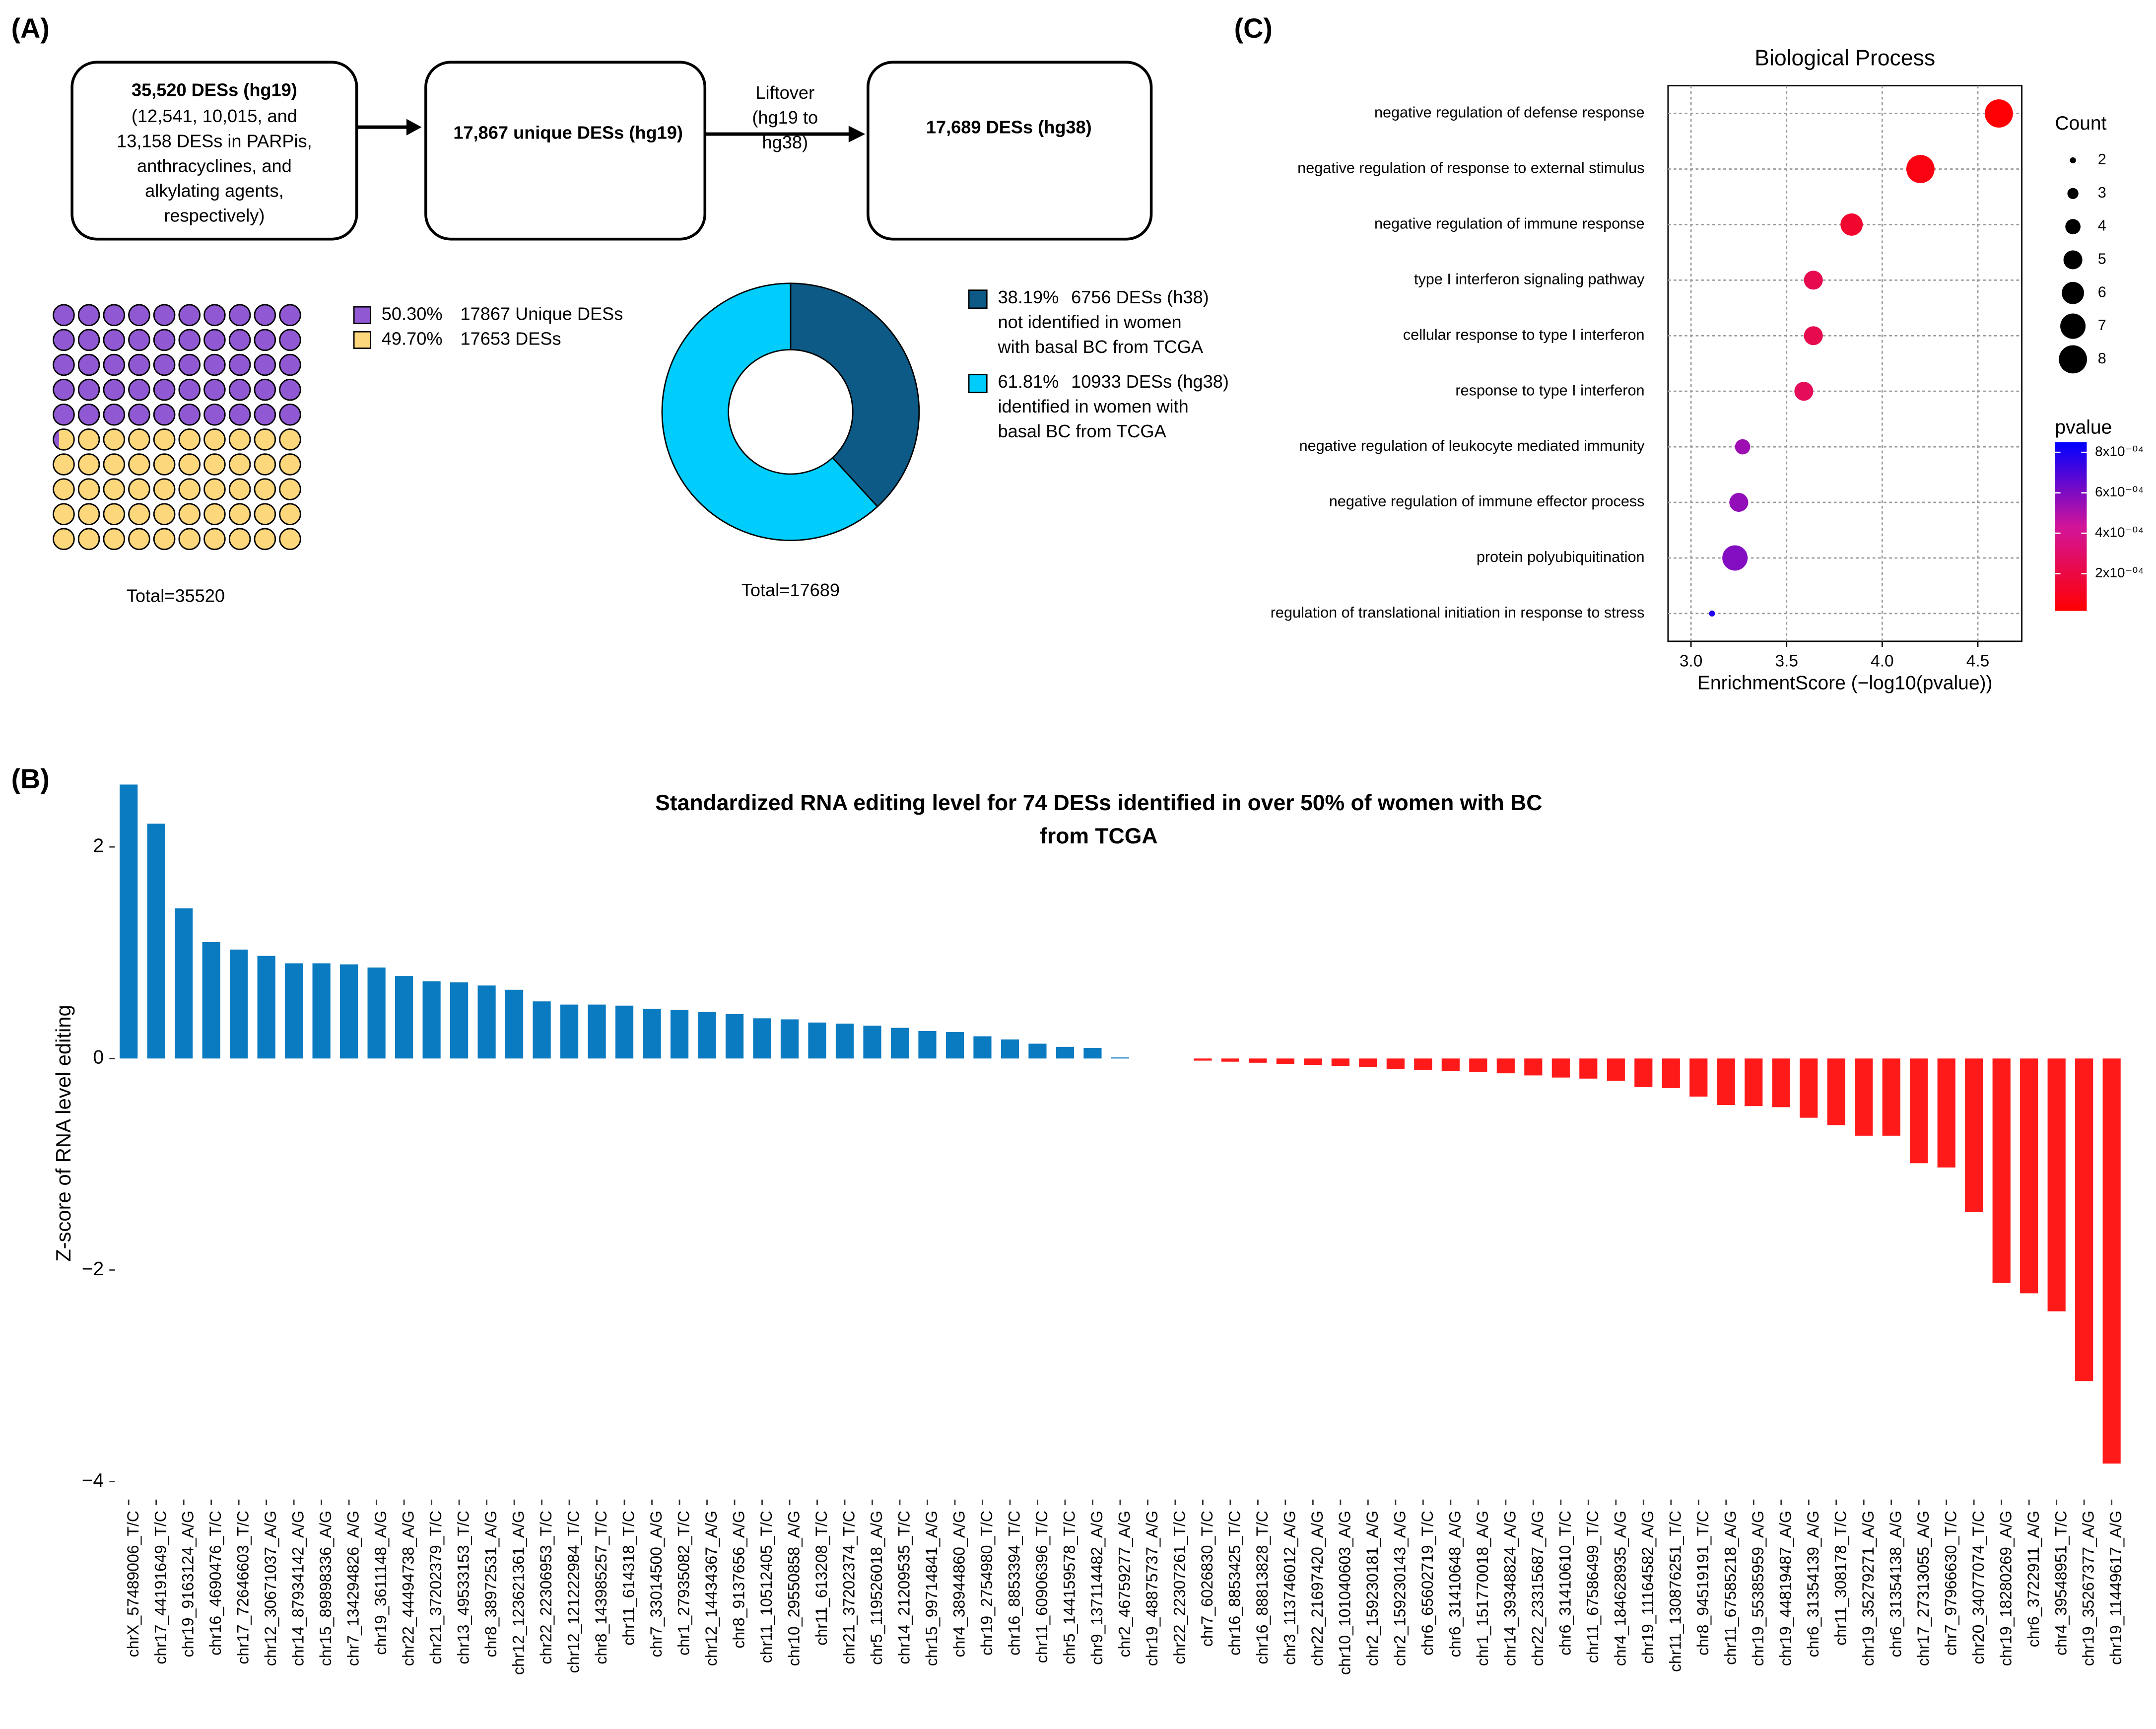 This screenshot has height=1729, width=2156. Describe the element at coordinates (785, 142) in the screenshot. I see `arrow-label: hg38)` at that location.